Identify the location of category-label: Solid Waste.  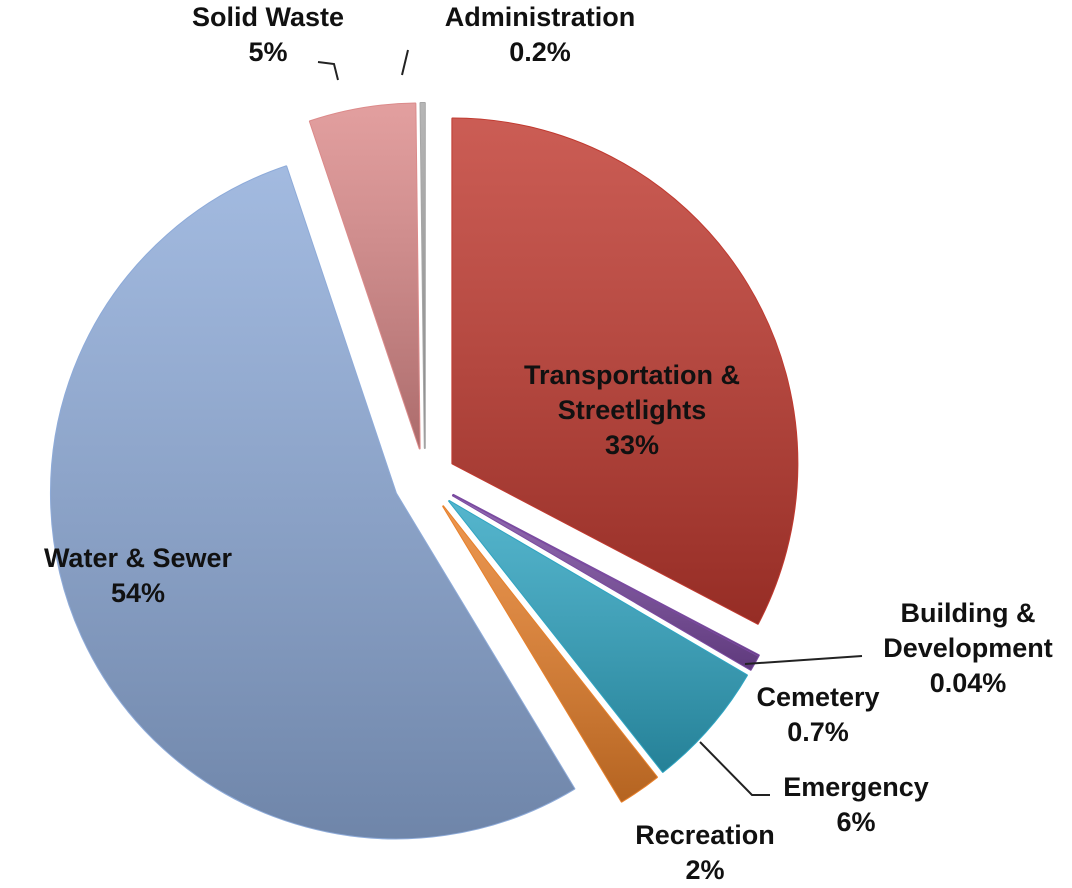
(268, 17).